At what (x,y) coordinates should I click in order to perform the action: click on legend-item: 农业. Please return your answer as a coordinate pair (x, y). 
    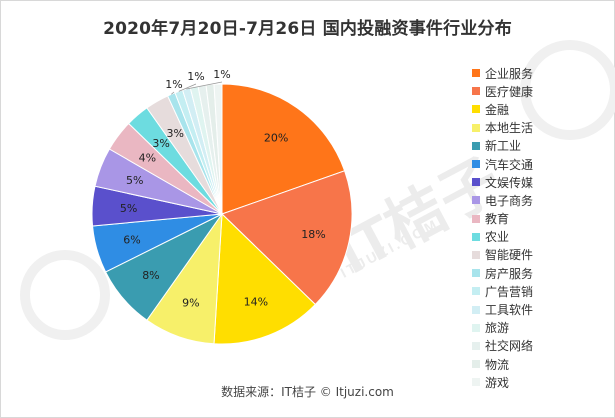
    Looking at the image, I should click on (542, 237).